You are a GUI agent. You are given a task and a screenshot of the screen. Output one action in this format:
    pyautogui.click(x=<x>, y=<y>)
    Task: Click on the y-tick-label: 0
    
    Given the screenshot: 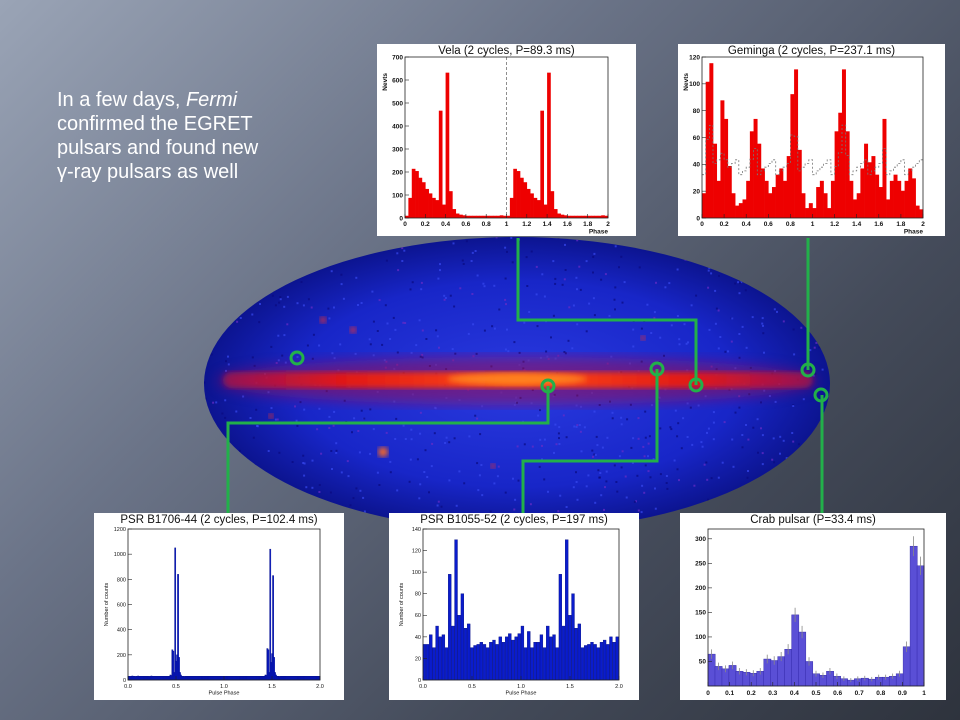 What is the action you would take?
    pyautogui.click(x=419, y=681)
    